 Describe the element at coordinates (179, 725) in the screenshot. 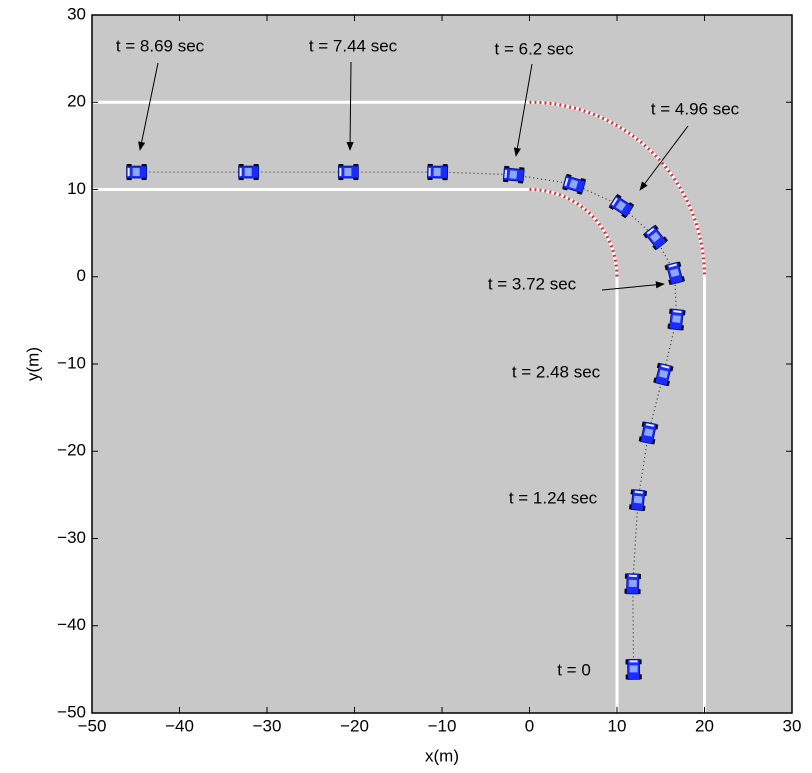

I see `x-tick-label: −40` at that location.